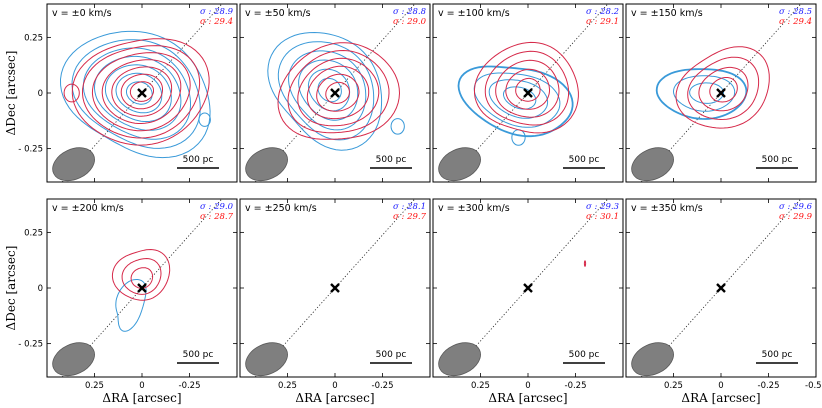 The width and height of the screenshot is (822, 408). Describe the element at coordinates (474, 208) in the screenshot. I see `velocity-label: v = ±300 km/s` at that location.